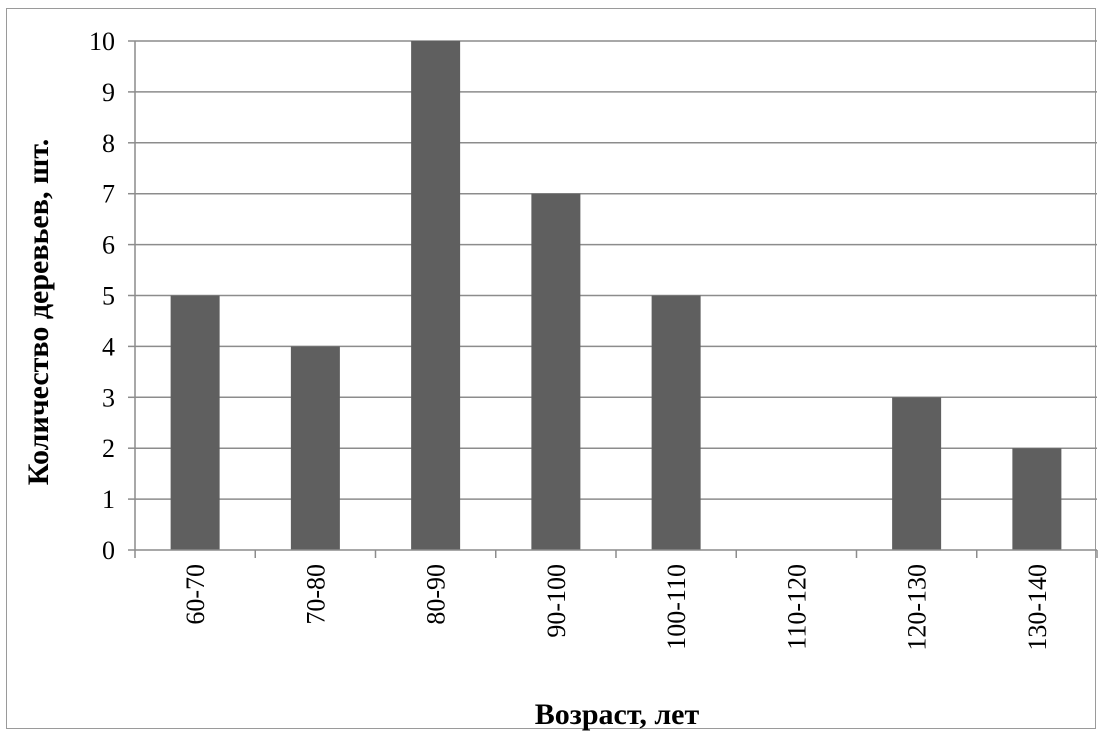 Image resolution: width=1101 pixels, height=731 pixels. What do you see at coordinates (796, 607) in the screenshot?
I see `x-tick-label: 110-120` at bounding box center [796, 607].